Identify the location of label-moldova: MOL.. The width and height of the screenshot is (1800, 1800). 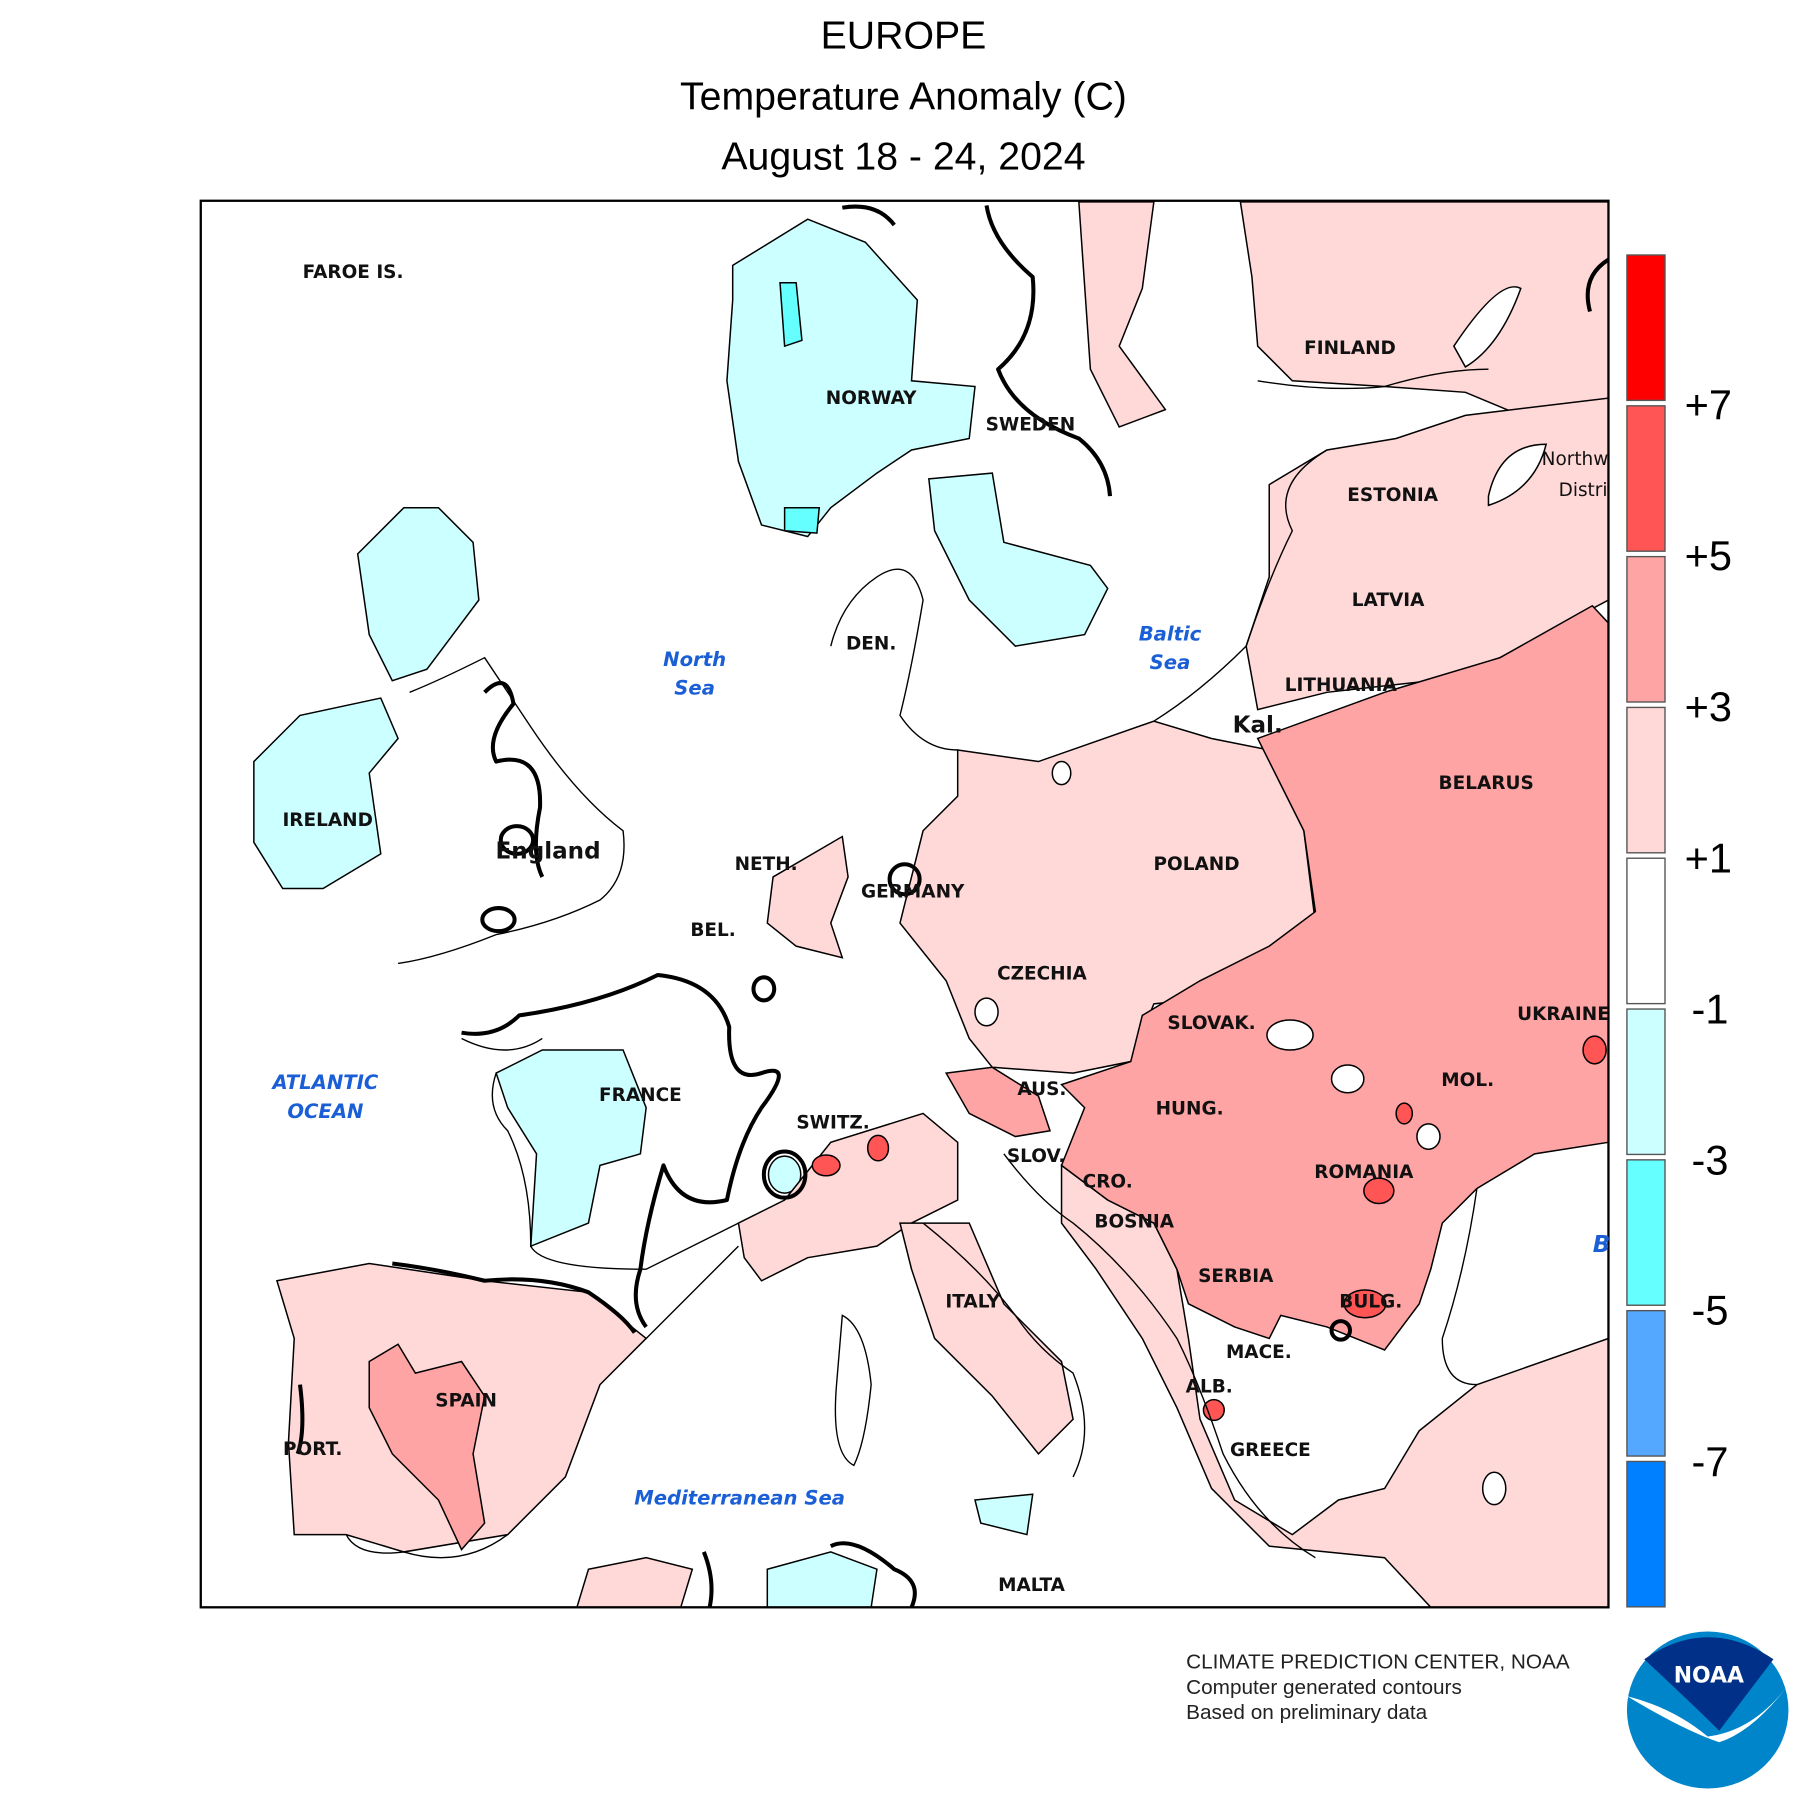
(1467, 1080).